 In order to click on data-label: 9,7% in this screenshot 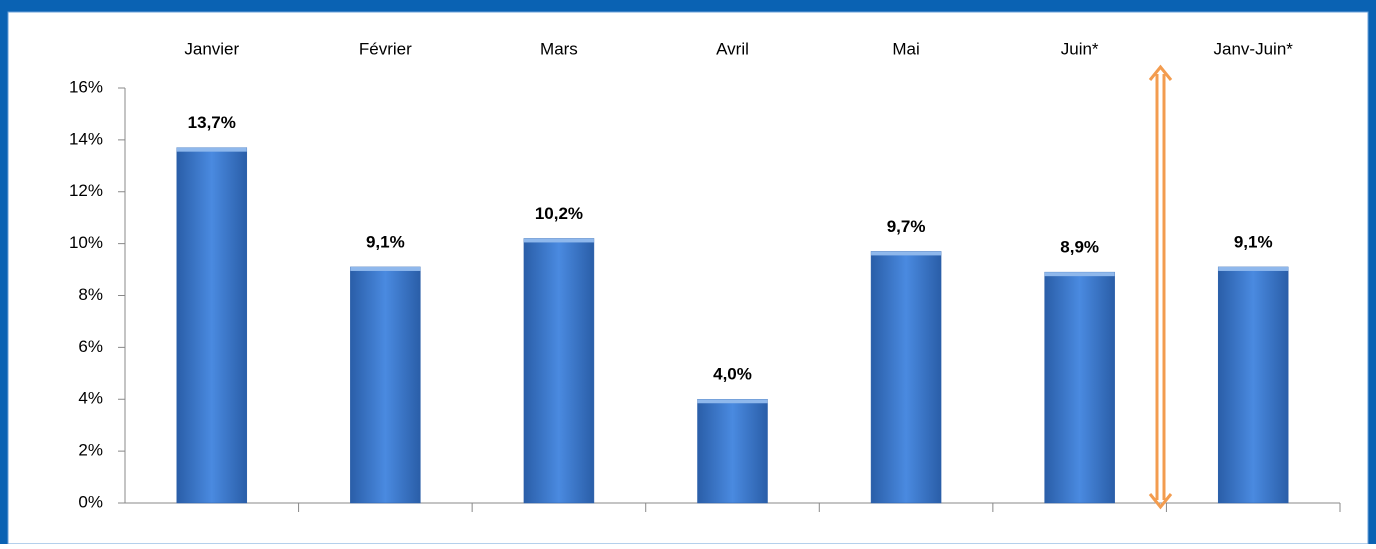, I will do `click(906, 226)`.